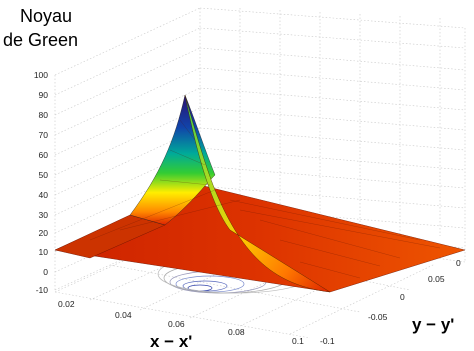  What do you see at coordinates (45, 272) in the screenshot?
I see `z-tick: 0` at bounding box center [45, 272].